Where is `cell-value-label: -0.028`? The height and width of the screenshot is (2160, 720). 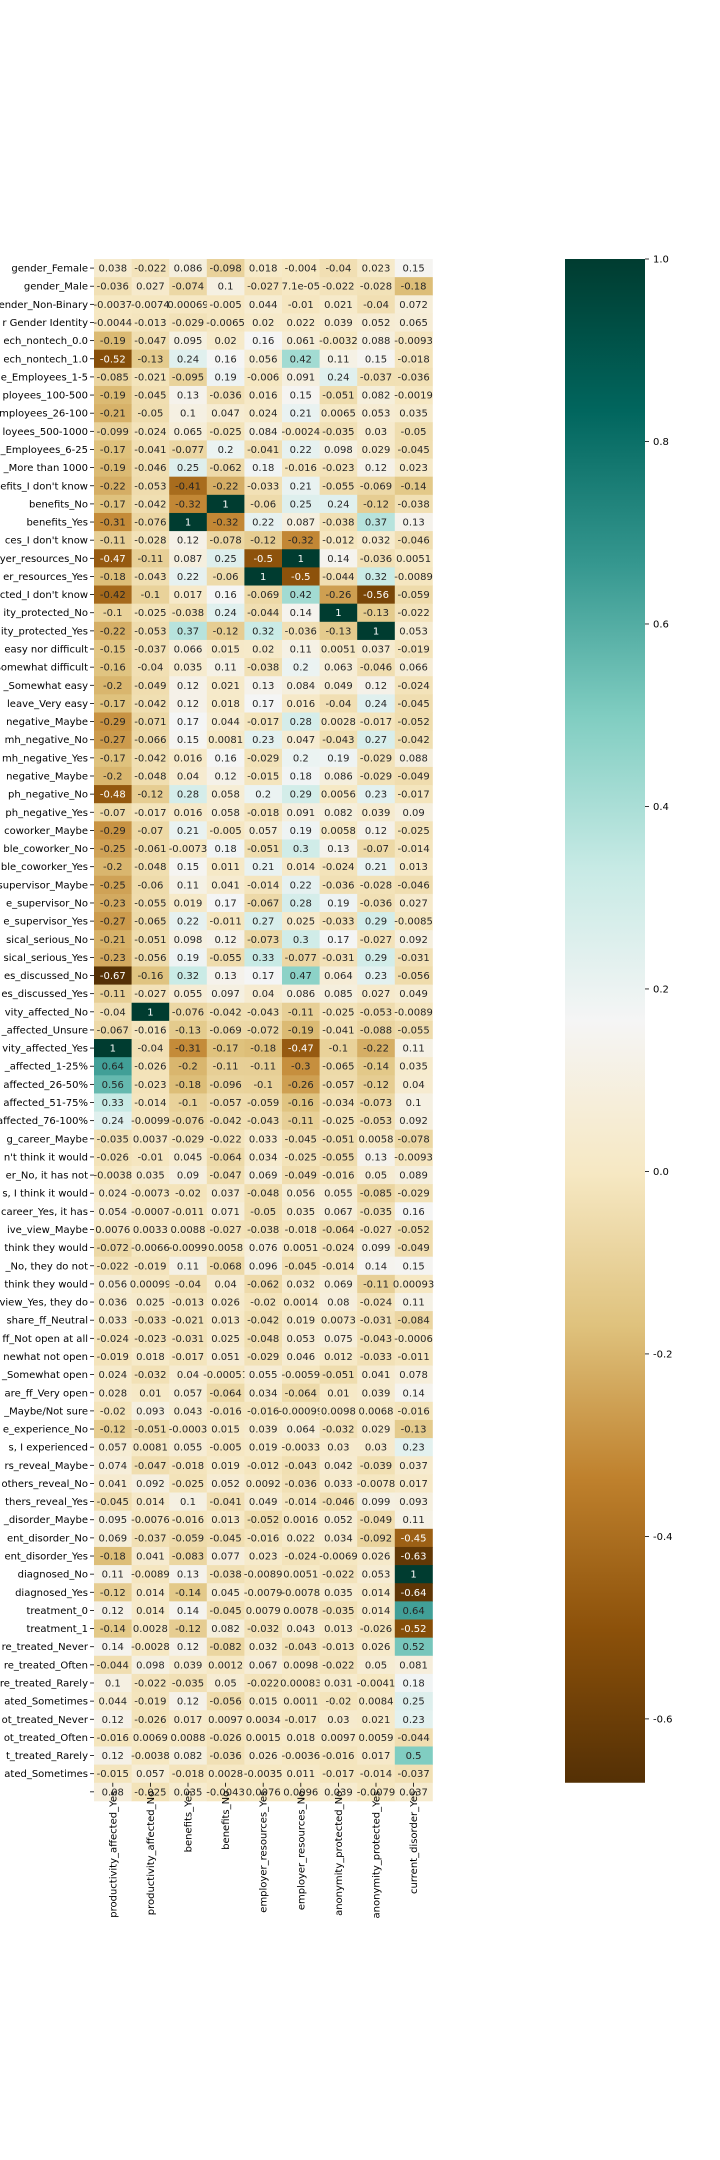
cell-value-label: -0.028 is located at coordinates (150, 541).